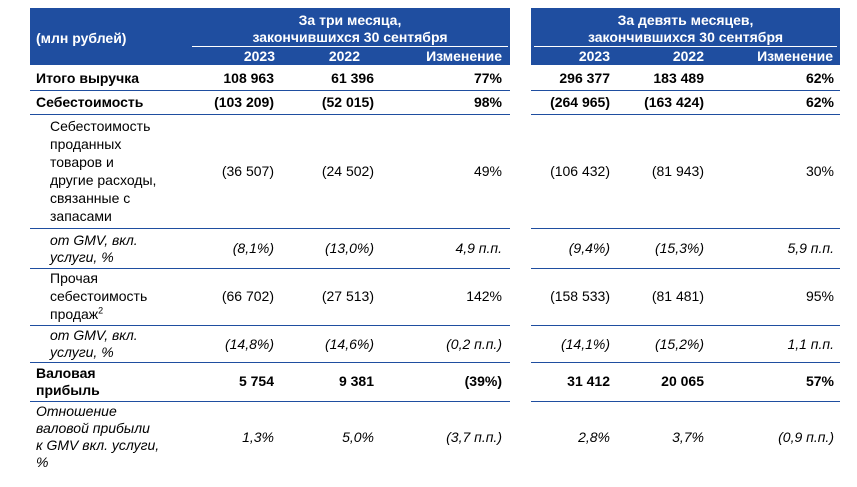  What do you see at coordinates (347, 171) in the screenshot?
I see `cell-cogs-q-2022: (24 502)` at bounding box center [347, 171].